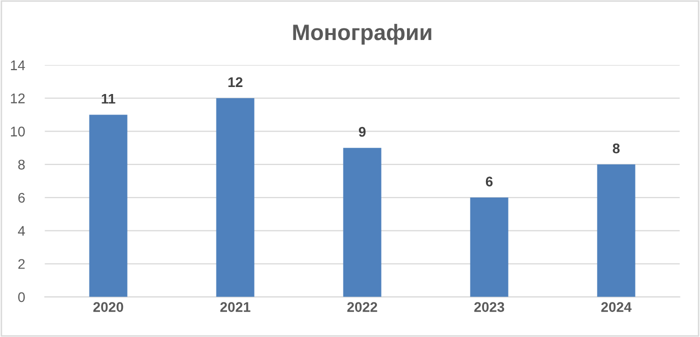 This screenshot has height=337, width=700. What do you see at coordinates (616, 307) in the screenshot?
I see `x-tick-label: 2024` at bounding box center [616, 307].